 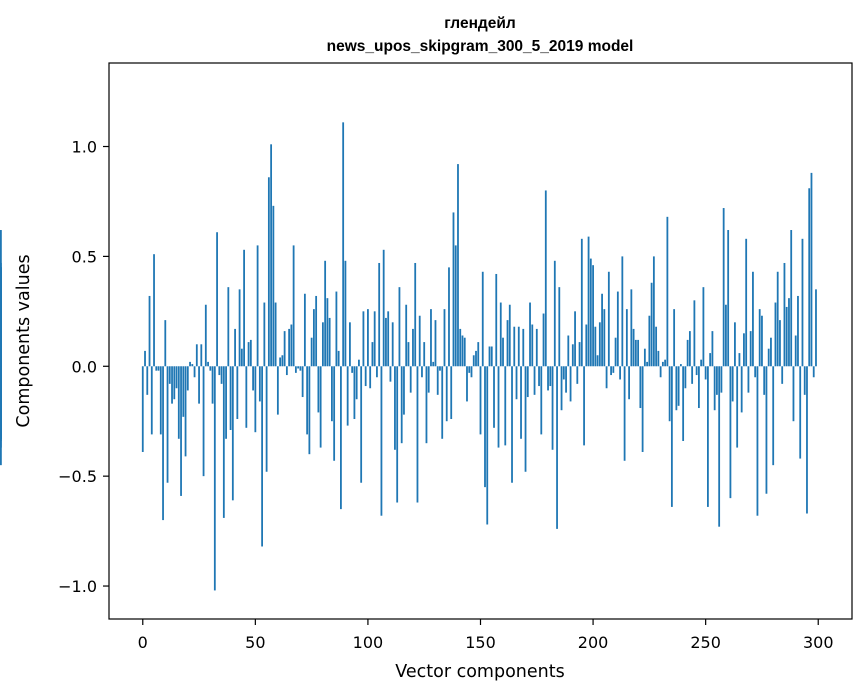 I want to click on y-tick-label: −1.0, so click(x=77, y=586).